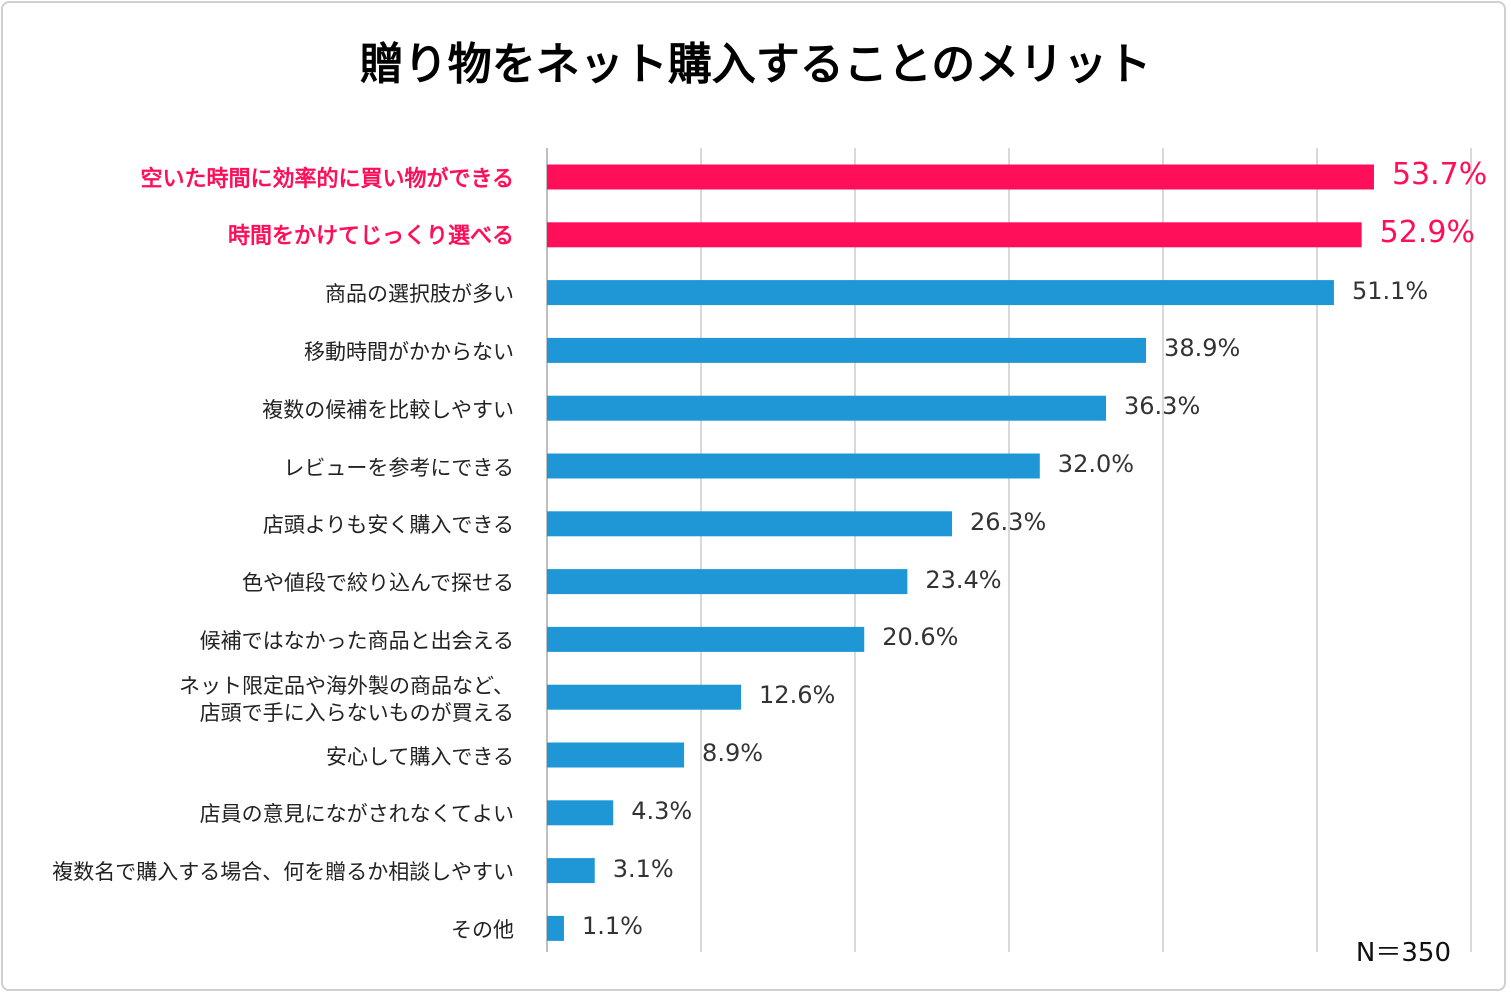 This screenshot has height=996, width=1511. What do you see at coordinates (1202, 348) in the screenshot?
I see `value-label-3: 38.9%` at bounding box center [1202, 348].